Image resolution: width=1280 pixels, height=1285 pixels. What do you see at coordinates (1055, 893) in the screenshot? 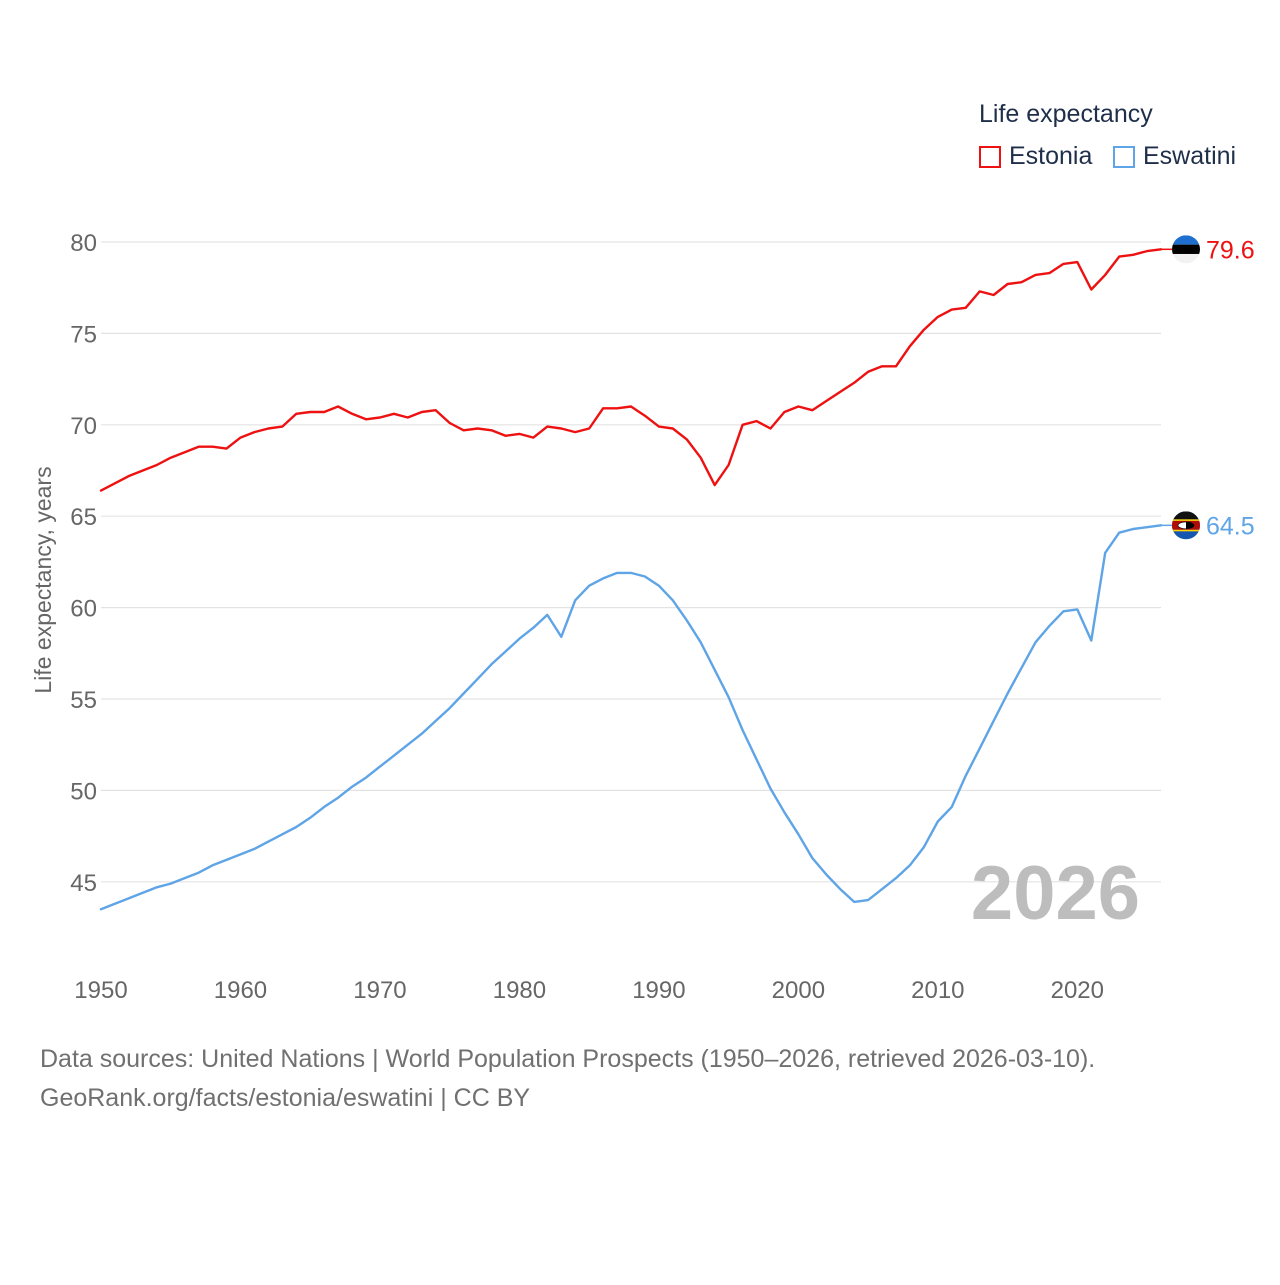
I see `year-label: 2026` at bounding box center [1055, 893].